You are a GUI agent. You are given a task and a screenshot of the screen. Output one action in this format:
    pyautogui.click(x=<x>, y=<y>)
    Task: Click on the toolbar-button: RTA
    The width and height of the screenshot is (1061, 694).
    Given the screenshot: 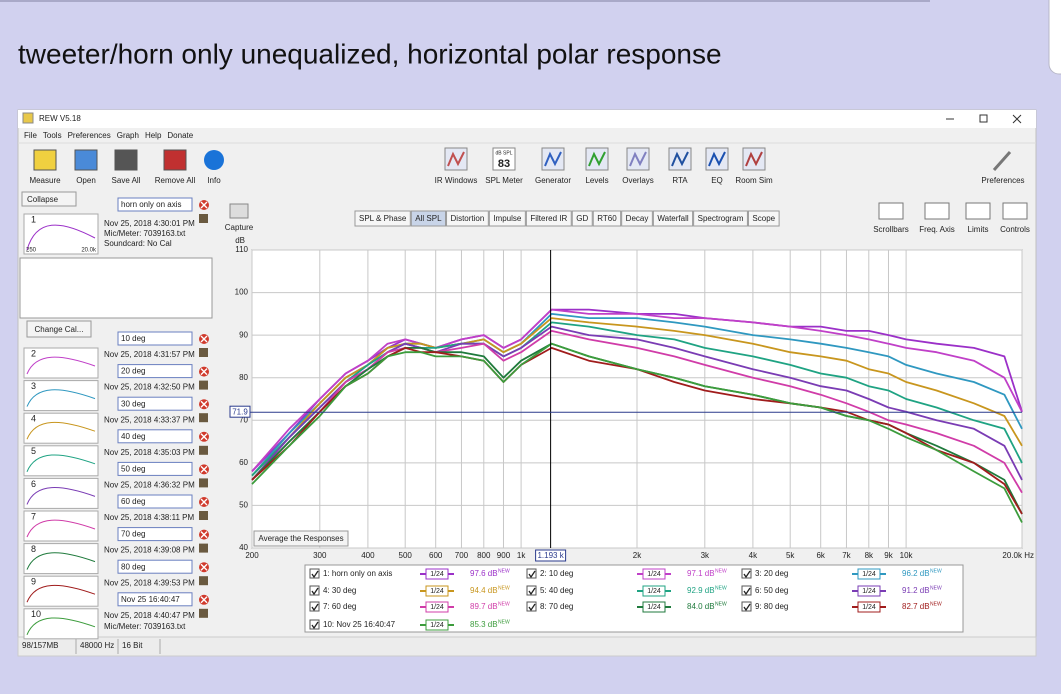 What is the action you would take?
    pyautogui.click(x=680, y=180)
    